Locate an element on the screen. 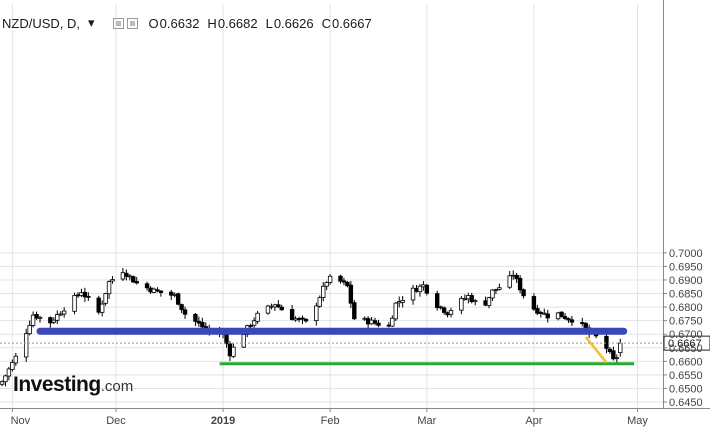 The image size is (710, 429). open-label: O is located at coordinates (153, 23).